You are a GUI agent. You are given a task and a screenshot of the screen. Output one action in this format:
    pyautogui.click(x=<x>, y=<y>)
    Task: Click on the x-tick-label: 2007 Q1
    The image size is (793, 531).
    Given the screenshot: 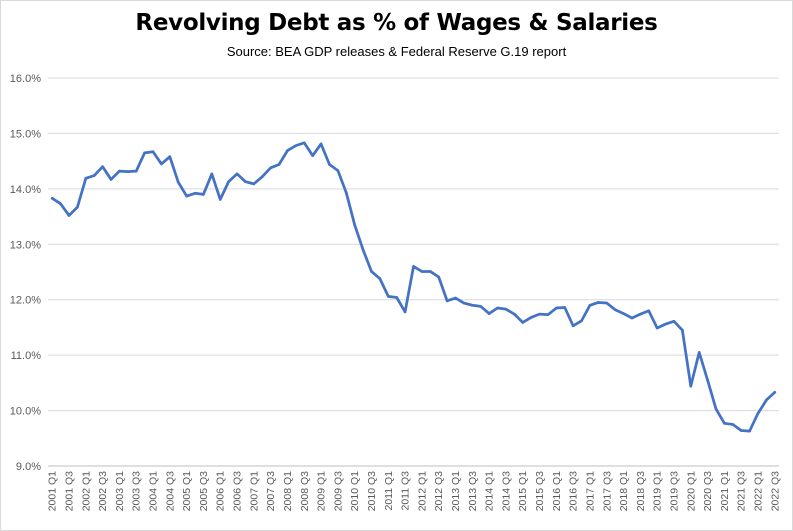 What is the action you would take?
    pyautogui.click(x=254, y=491)
    